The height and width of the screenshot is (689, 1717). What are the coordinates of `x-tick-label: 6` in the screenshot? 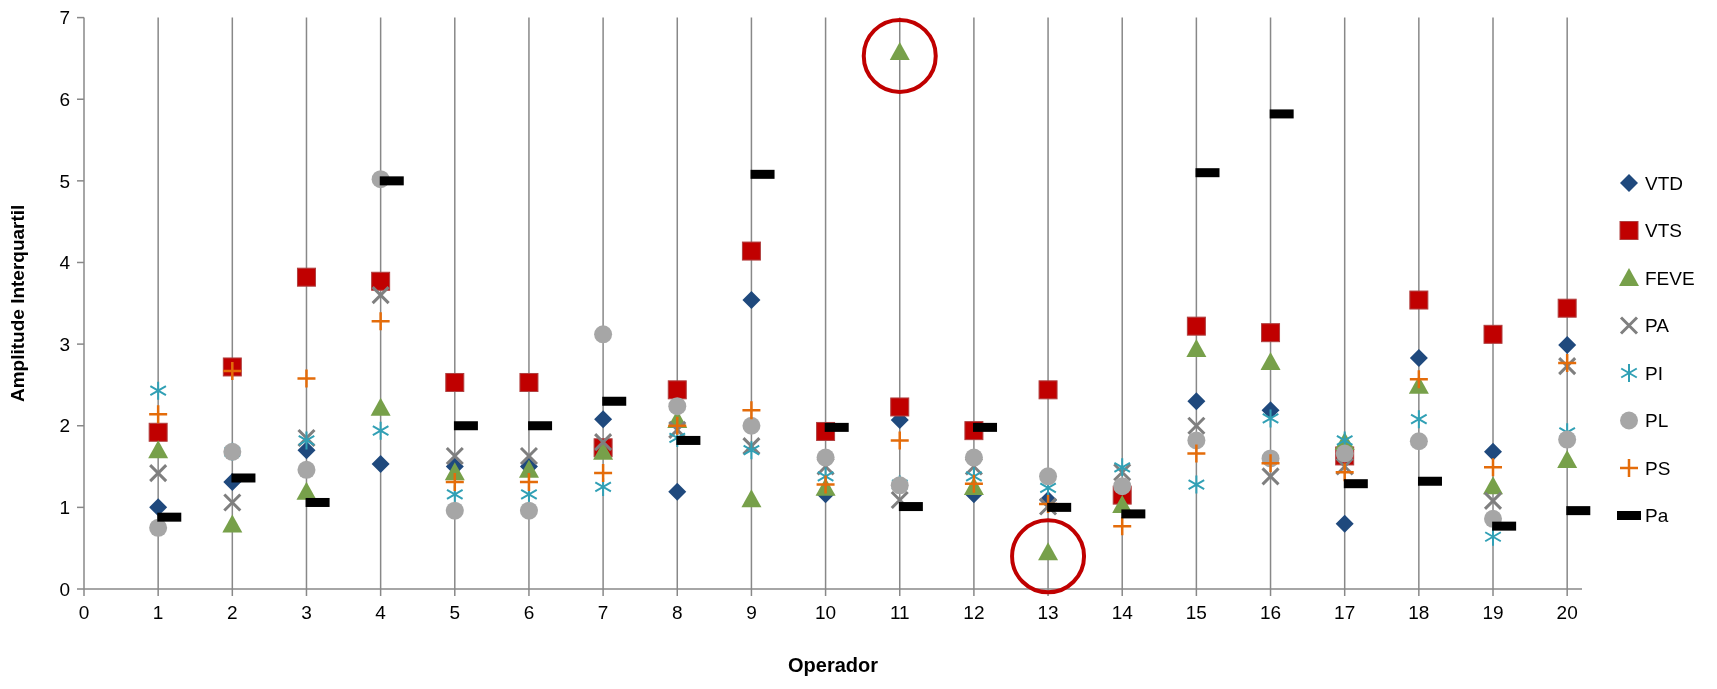 It's located at (529, 612).